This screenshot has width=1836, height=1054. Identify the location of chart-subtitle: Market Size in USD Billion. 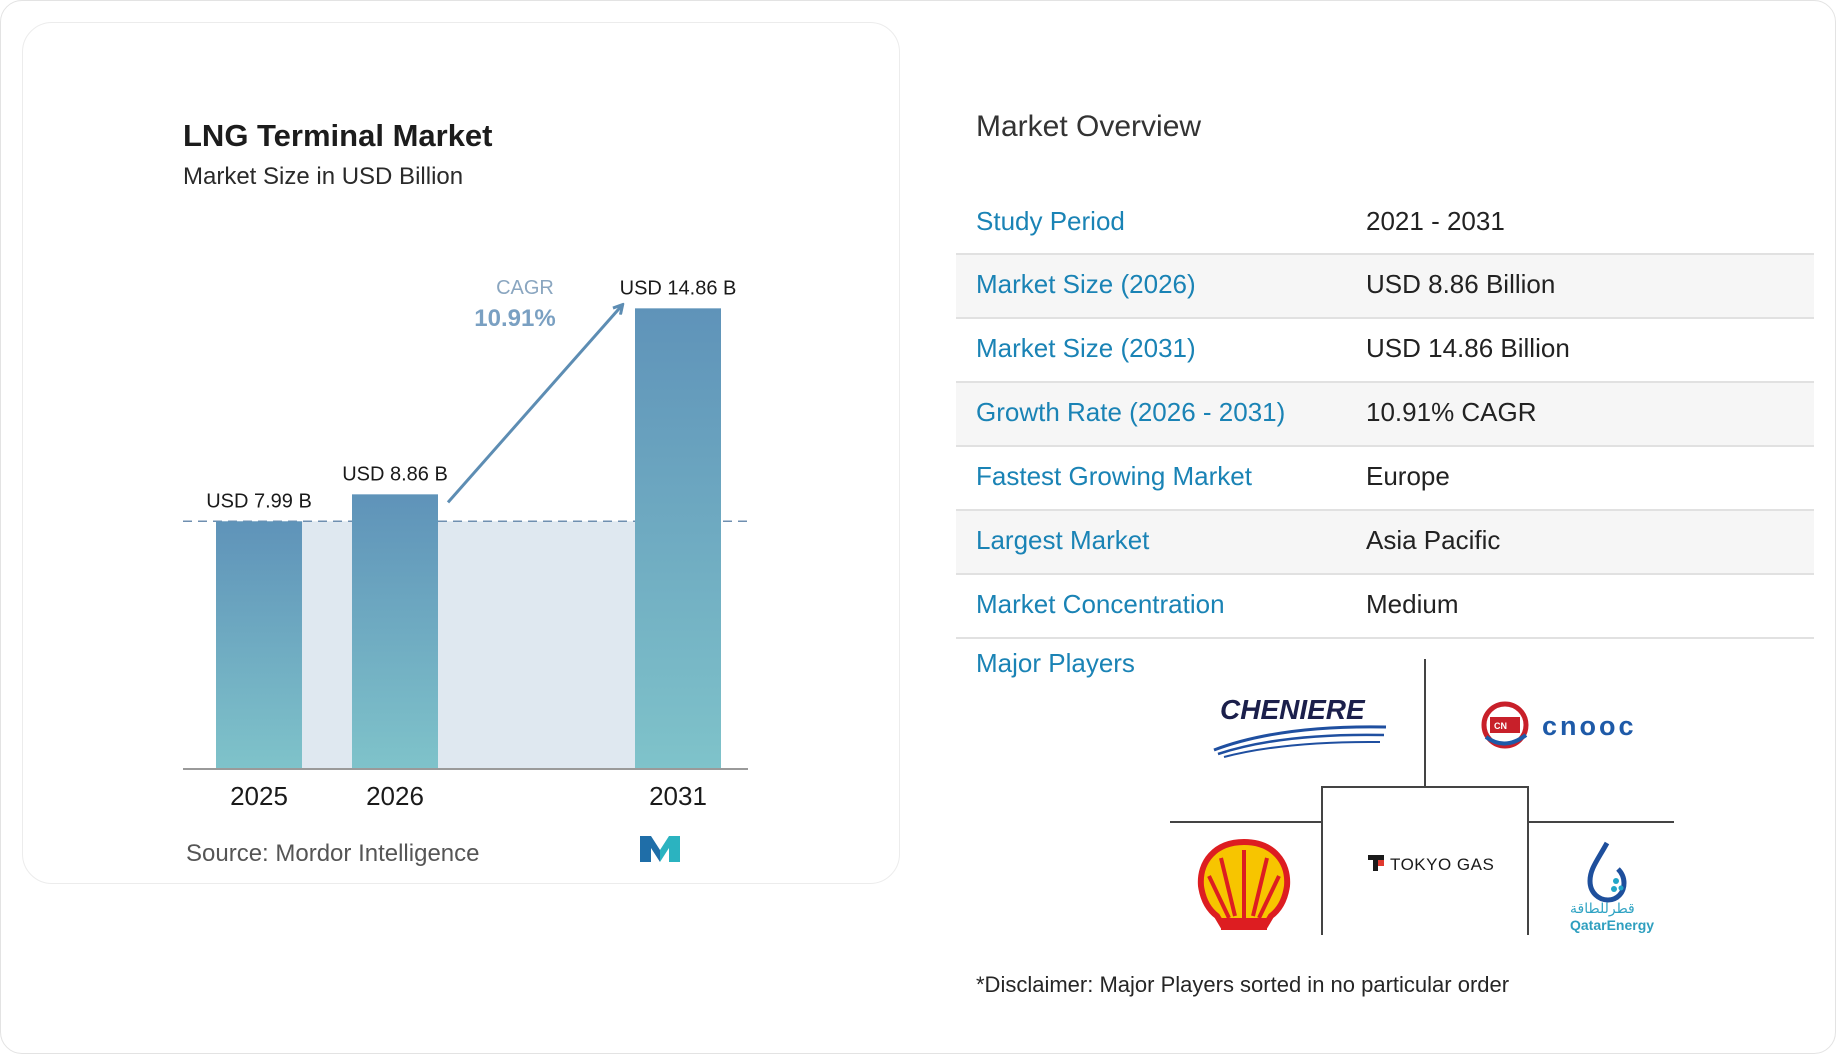
(323, 176).